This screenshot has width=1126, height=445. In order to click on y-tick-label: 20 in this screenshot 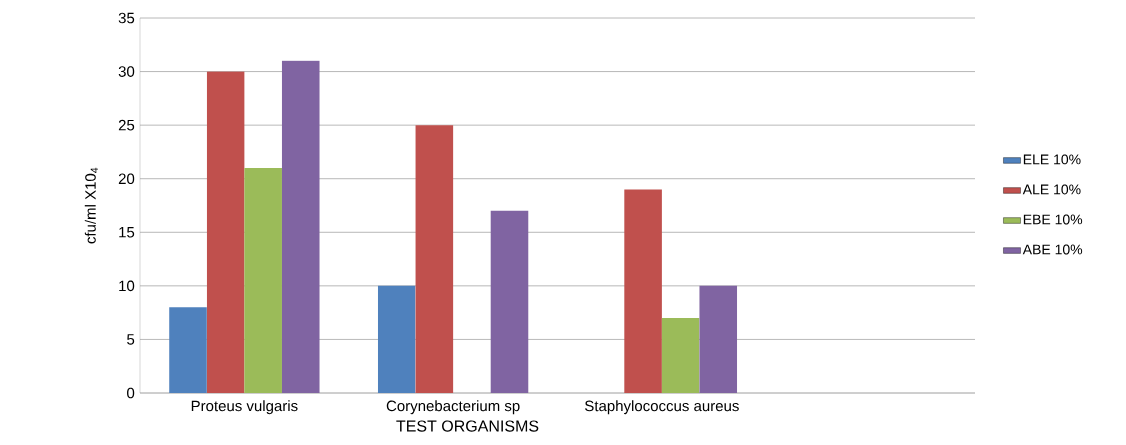, I will do `click(126, 179)`.